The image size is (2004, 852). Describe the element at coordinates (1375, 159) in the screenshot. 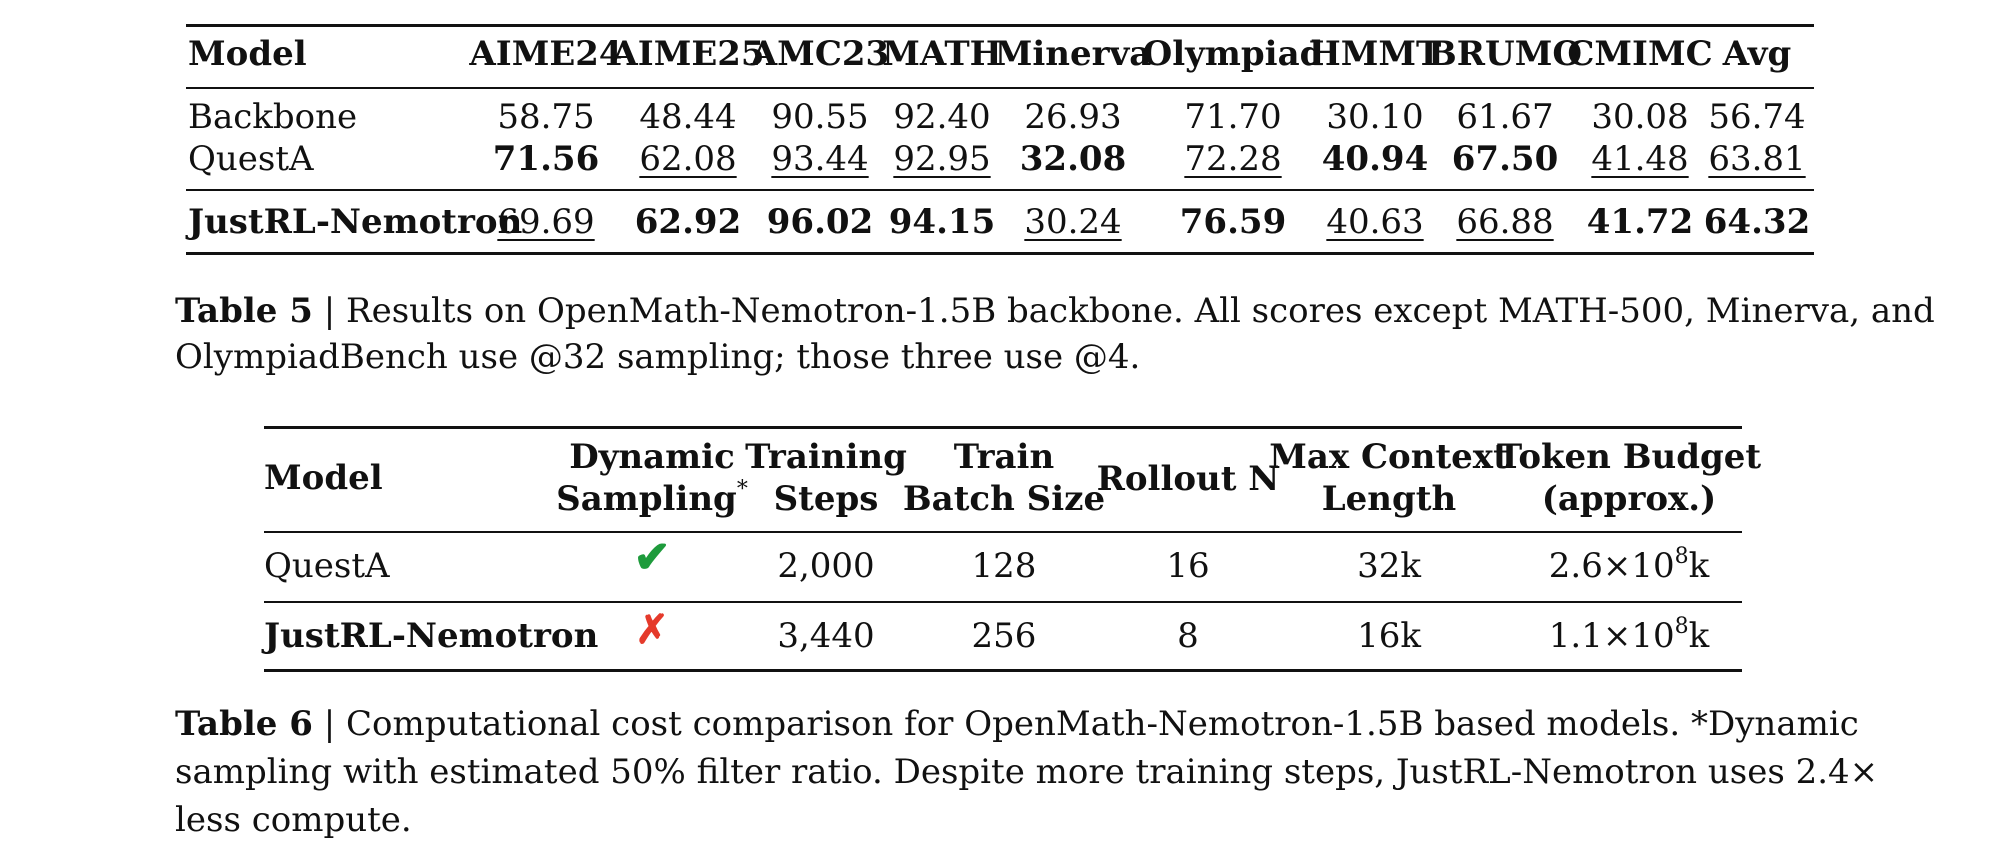

I see `table5-row2-hmmt: 40.94` at that location.